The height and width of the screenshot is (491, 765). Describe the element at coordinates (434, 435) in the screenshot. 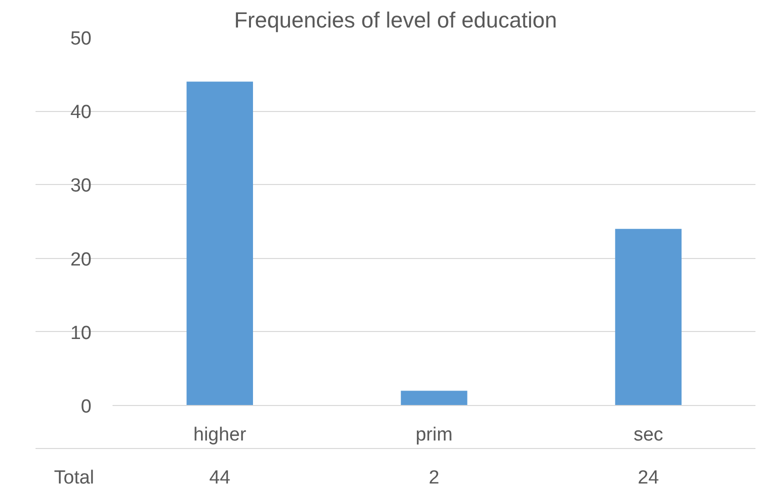

I see `x-tick-label: prim` at that location.